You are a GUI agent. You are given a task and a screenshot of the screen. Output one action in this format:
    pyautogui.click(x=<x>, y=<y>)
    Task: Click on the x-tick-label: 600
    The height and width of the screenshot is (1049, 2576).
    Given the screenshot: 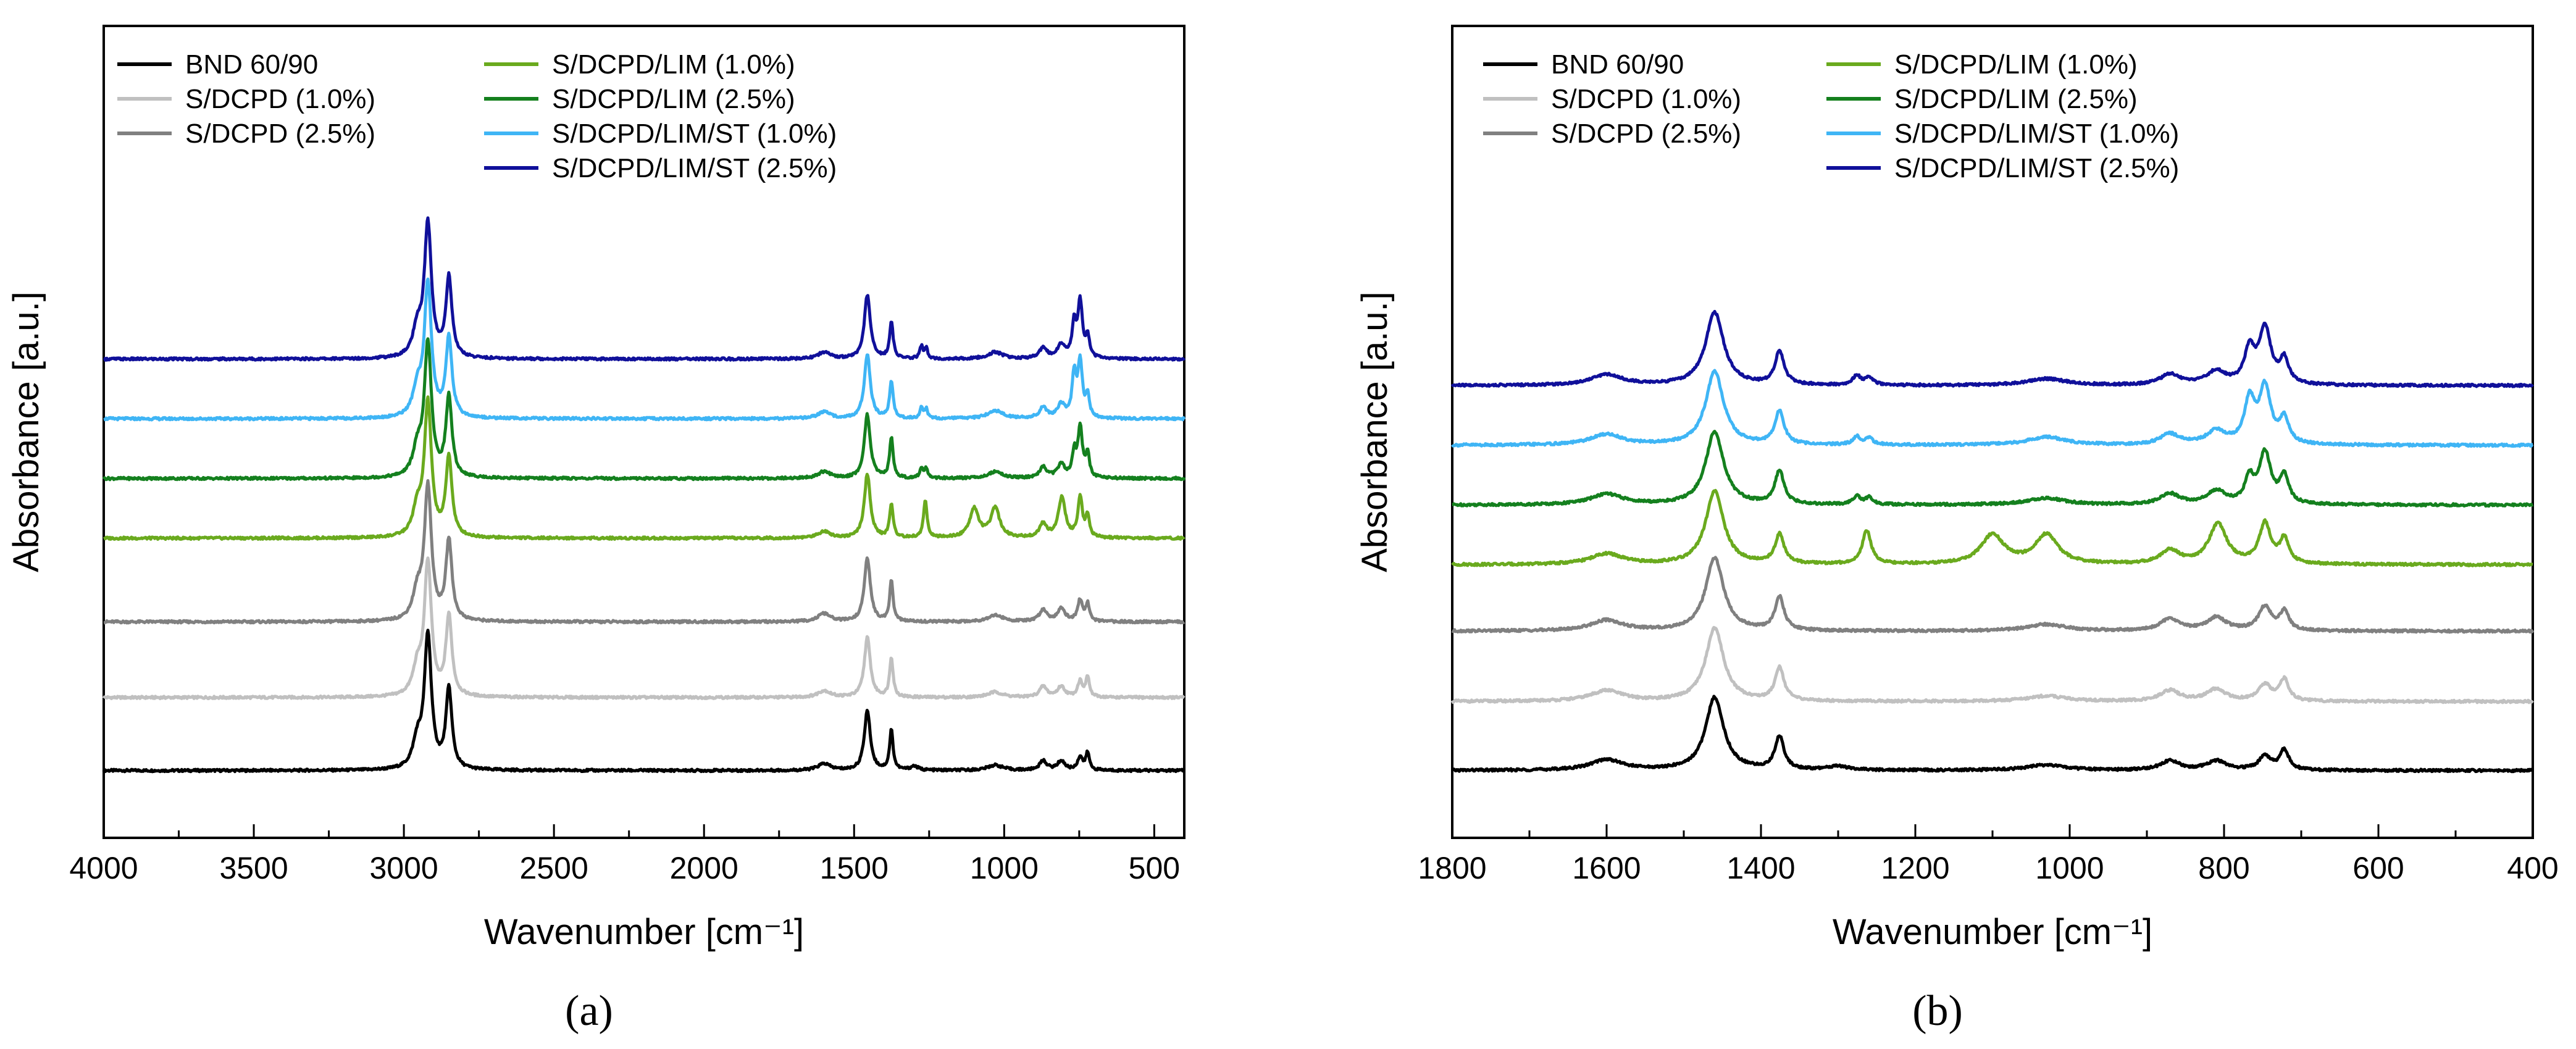 What is the action you would take?
    pyautogui.click(x=2378, y=868)
    